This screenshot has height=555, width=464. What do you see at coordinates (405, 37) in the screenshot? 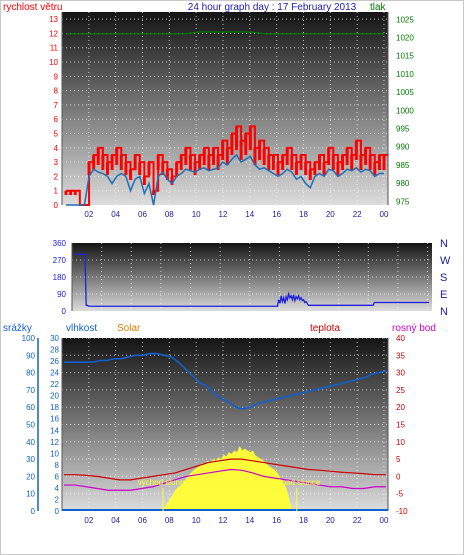
I see `y-tick-label: 1020` at bounding box center [405, 37].